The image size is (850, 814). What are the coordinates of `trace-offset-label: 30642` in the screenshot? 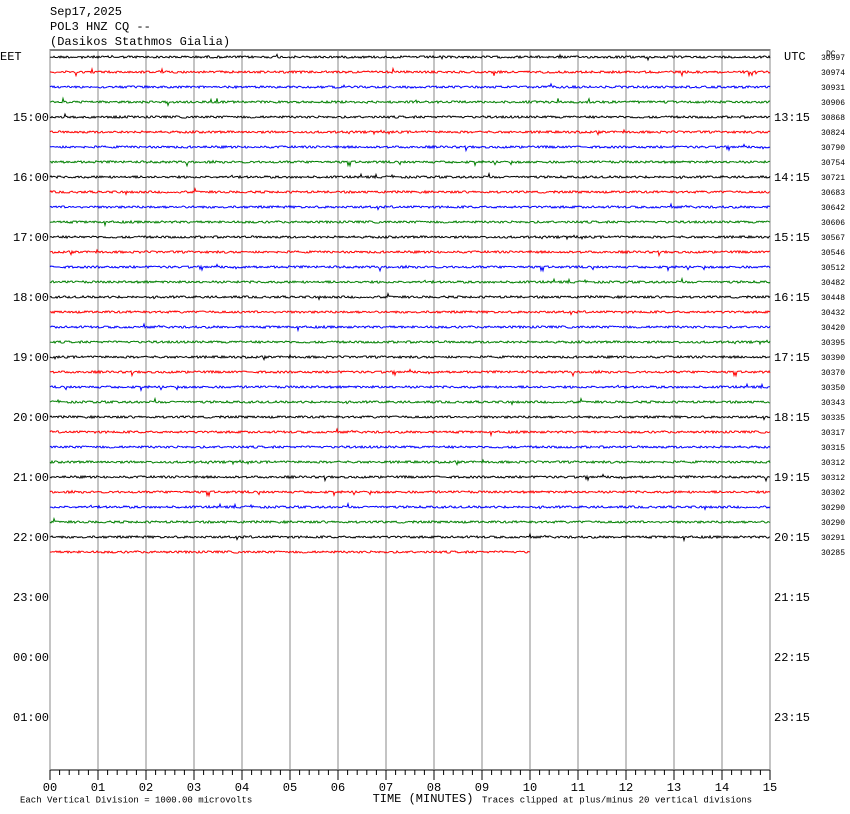 It's located at (833, 208).